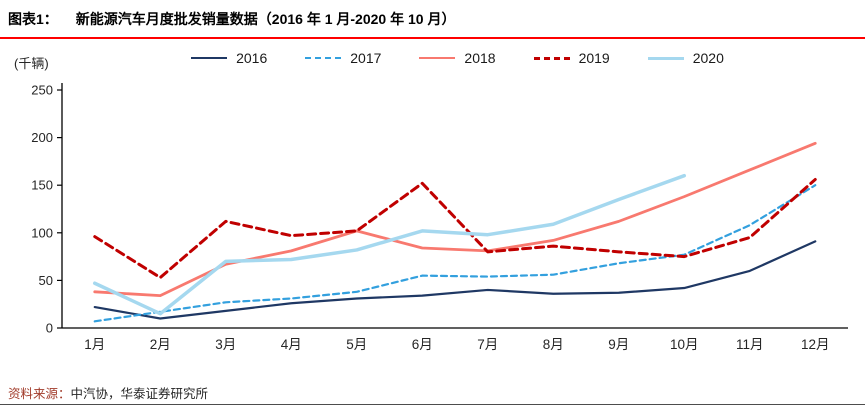 This screenshot has height=405, width=865. Describe the element at coordinates (31, 63) in the screenshot. I see `y-axis-unit-label: (千辆)` at that location.